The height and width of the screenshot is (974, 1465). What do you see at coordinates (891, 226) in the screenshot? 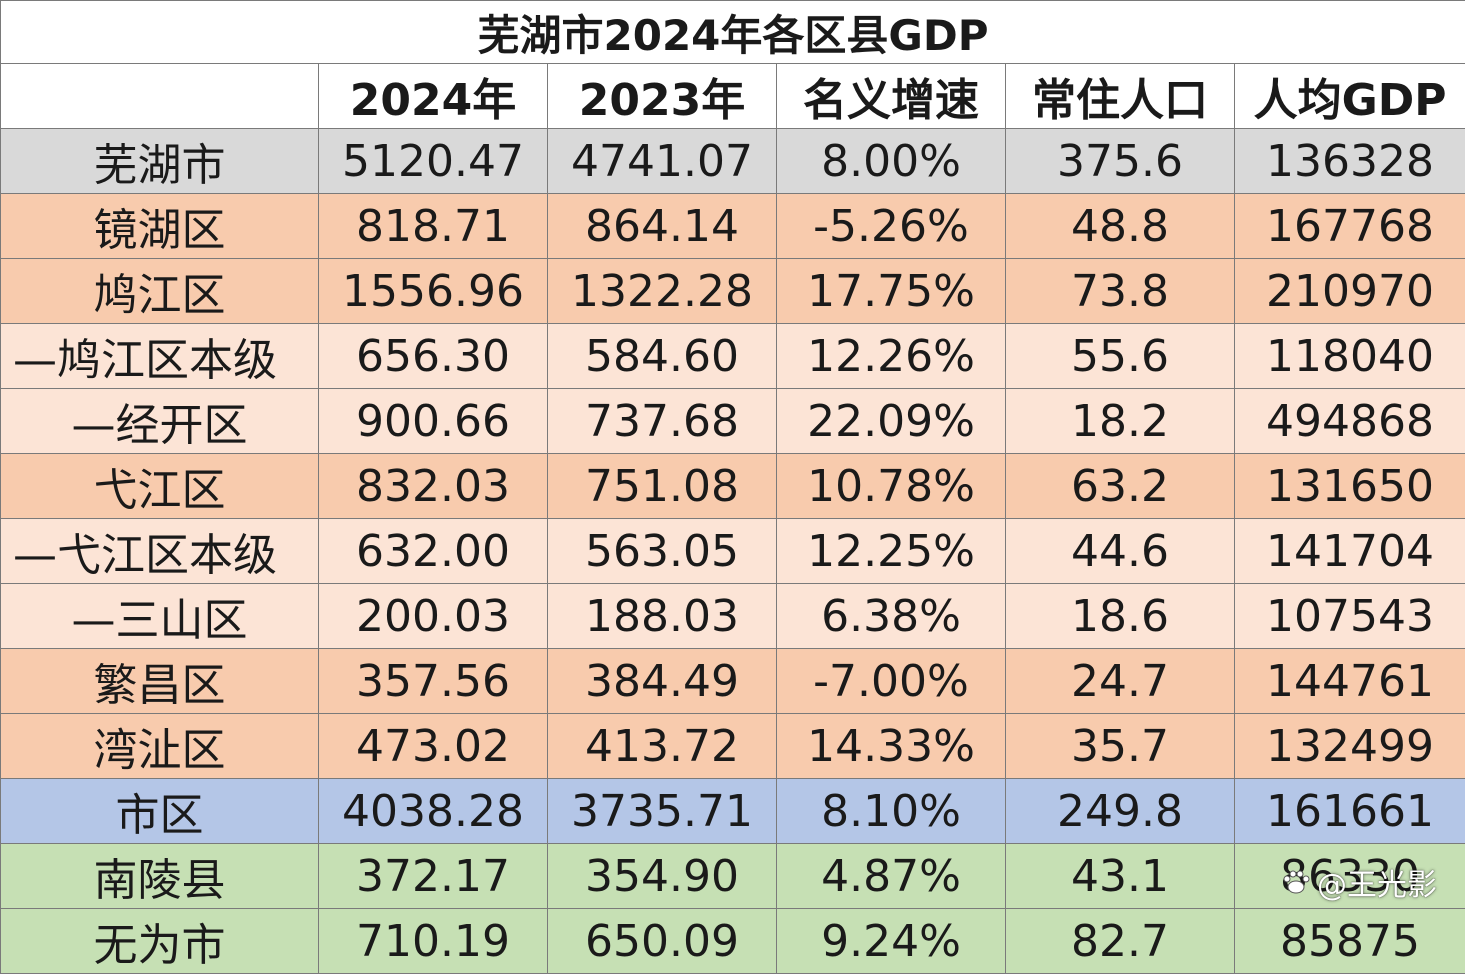
I see `growth-rate: -5.26%` at bounding box center [891, 226].